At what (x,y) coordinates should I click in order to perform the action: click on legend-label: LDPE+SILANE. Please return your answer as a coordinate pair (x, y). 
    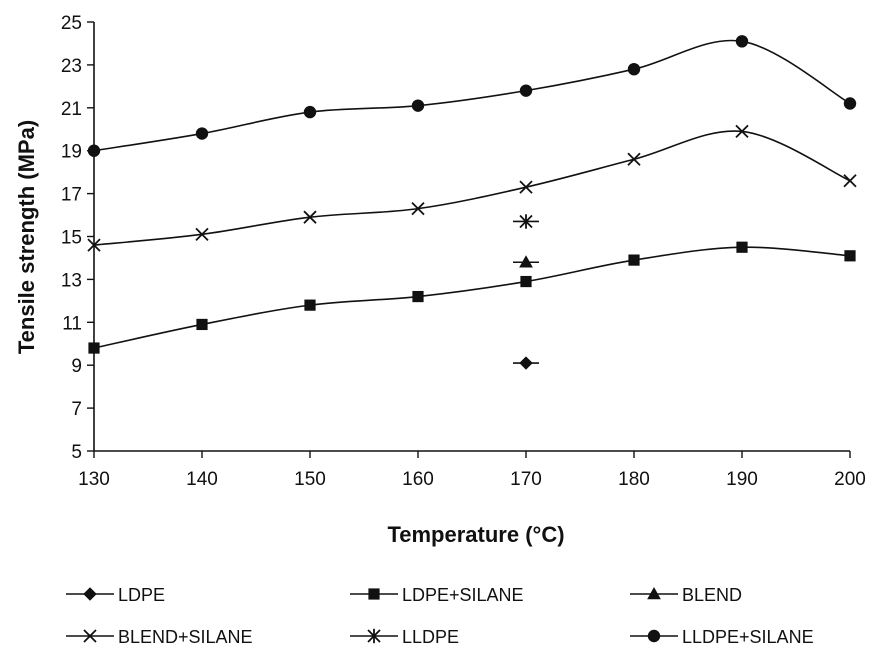
    Looking at the image, I should click on (463, 595).